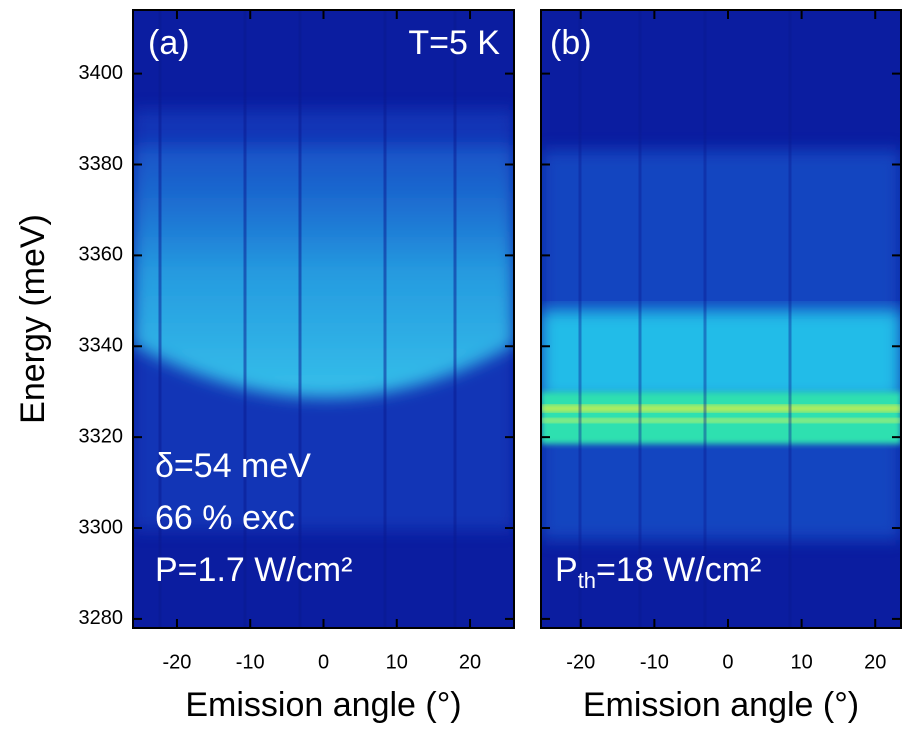 The height and width of the screenshot is (729, 902). What do you see at coordinates (233, 466) in the screenshot?
I see `annotation: δ=54 meV` at bounding box center [233, 466].